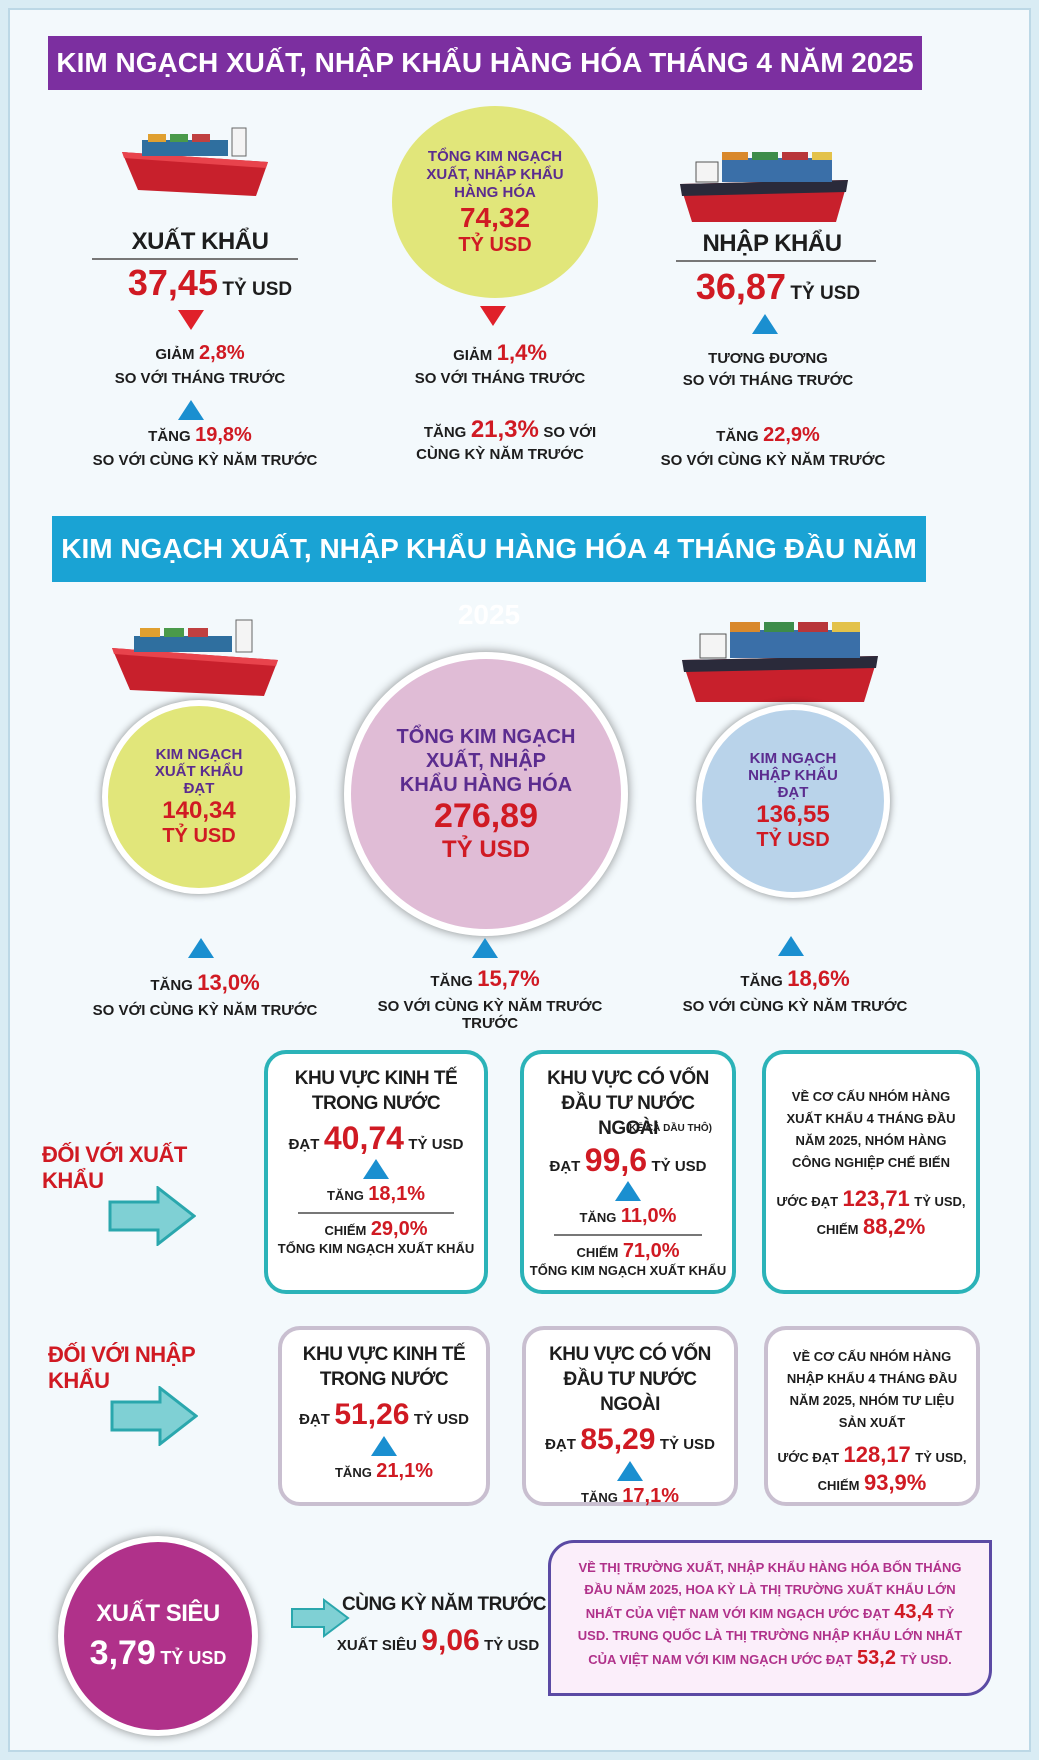 The height and width of the screenshot is (1760, 1039). I want to click on export-domestic-unit: TỶ USD, so click(436, 1144).